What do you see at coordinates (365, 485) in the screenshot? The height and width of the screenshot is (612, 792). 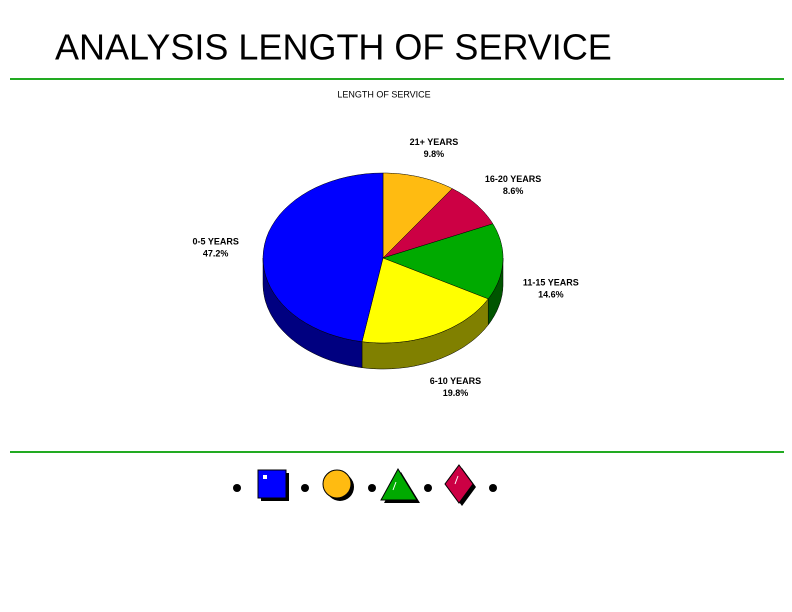 I see `decoration` at bounding box center [365, 485].